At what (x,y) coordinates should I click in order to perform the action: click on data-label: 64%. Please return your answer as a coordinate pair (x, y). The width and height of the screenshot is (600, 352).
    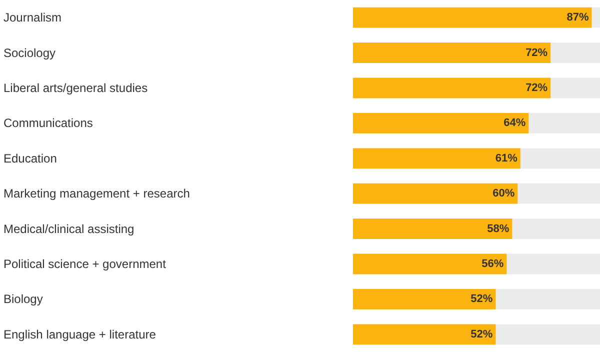
    Looking at the image, I should click on (515, 123).